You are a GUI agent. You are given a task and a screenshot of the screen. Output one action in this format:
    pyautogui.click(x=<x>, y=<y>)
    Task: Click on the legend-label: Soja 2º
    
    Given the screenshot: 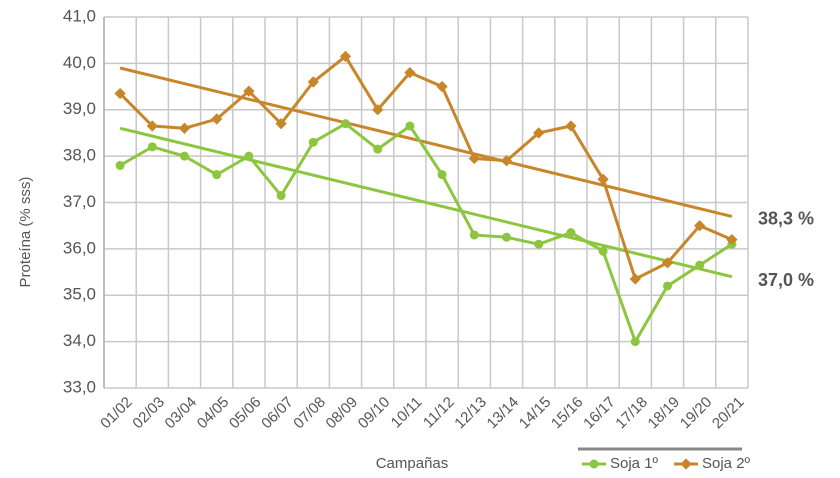 What is the action you would take?
    pyautogui.click(x=726, y=463)
    